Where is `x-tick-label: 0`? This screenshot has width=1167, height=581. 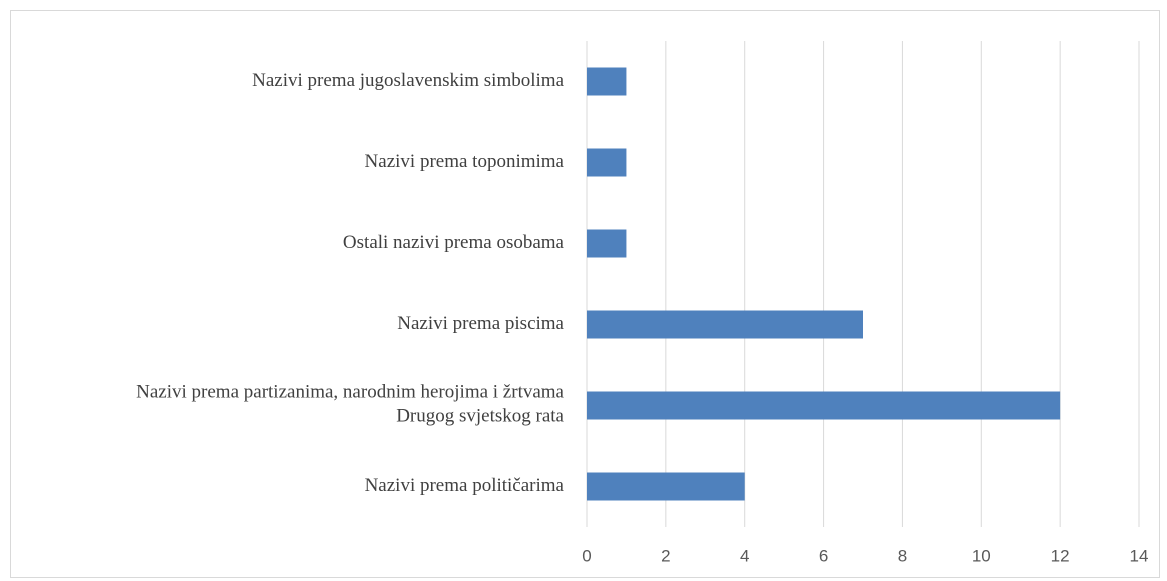
x-tick-label: 0 is located at coordinates (586, 555).